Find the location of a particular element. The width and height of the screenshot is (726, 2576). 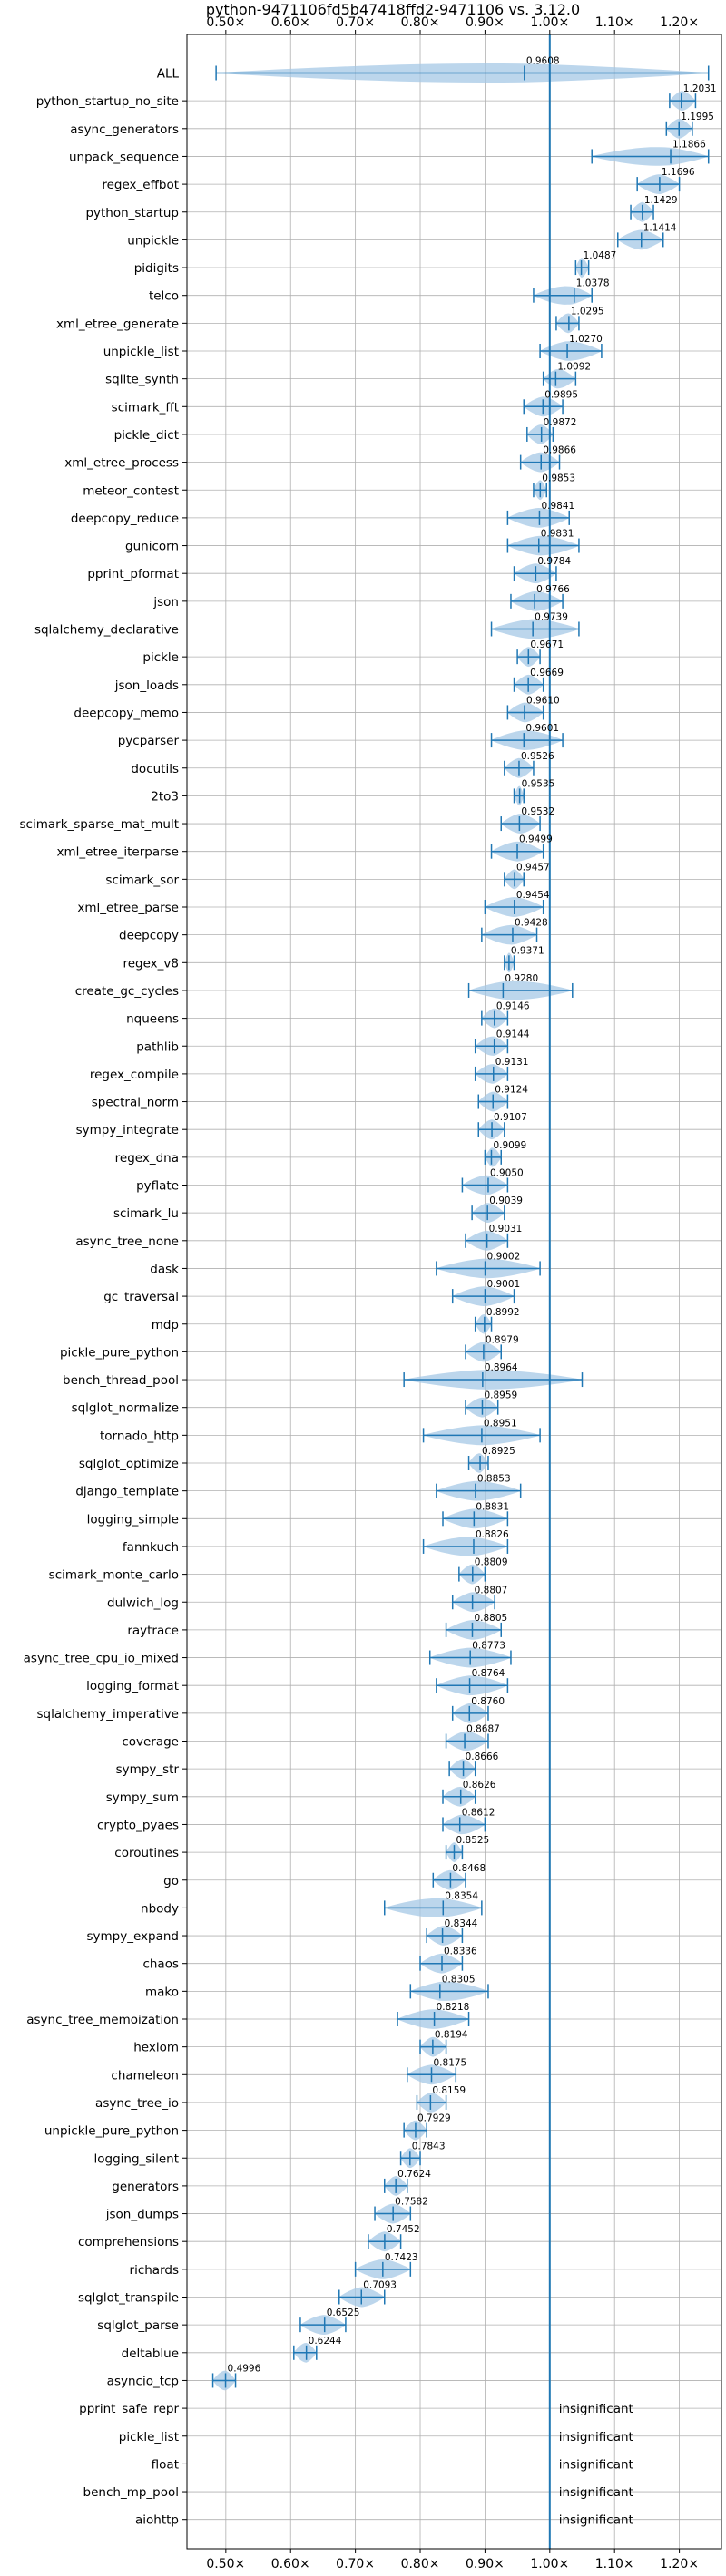

value-label: 1.2031 is located at coordinates (700, 88).